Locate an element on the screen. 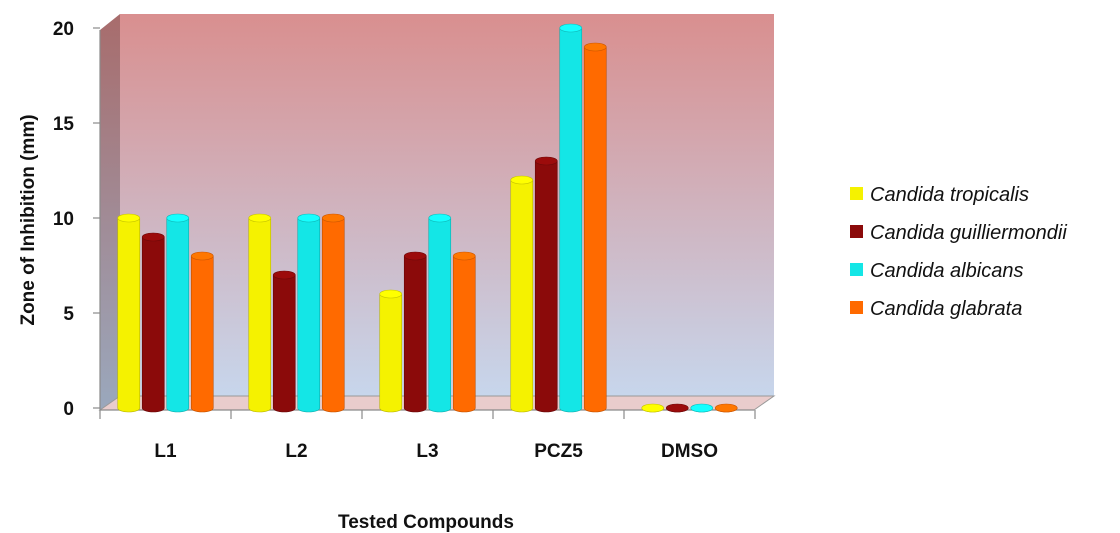  legend-item: Candida albicans is located at coordinates (936, 271).